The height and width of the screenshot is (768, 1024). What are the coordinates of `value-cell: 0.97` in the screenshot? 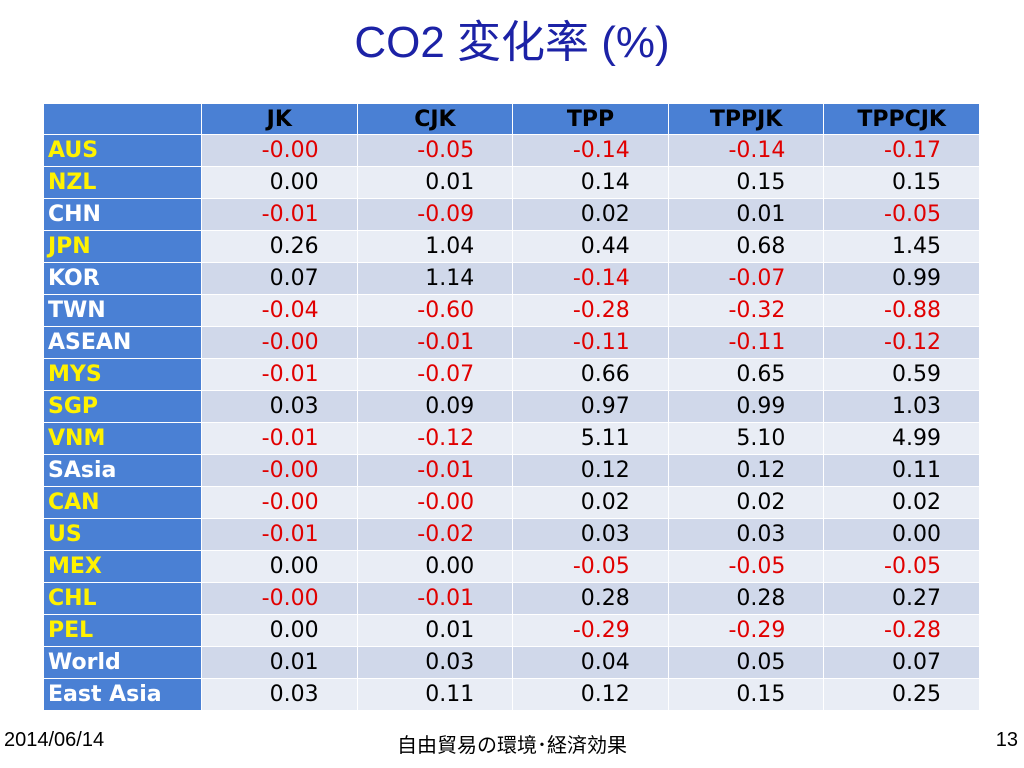 It's located at (590, 406).